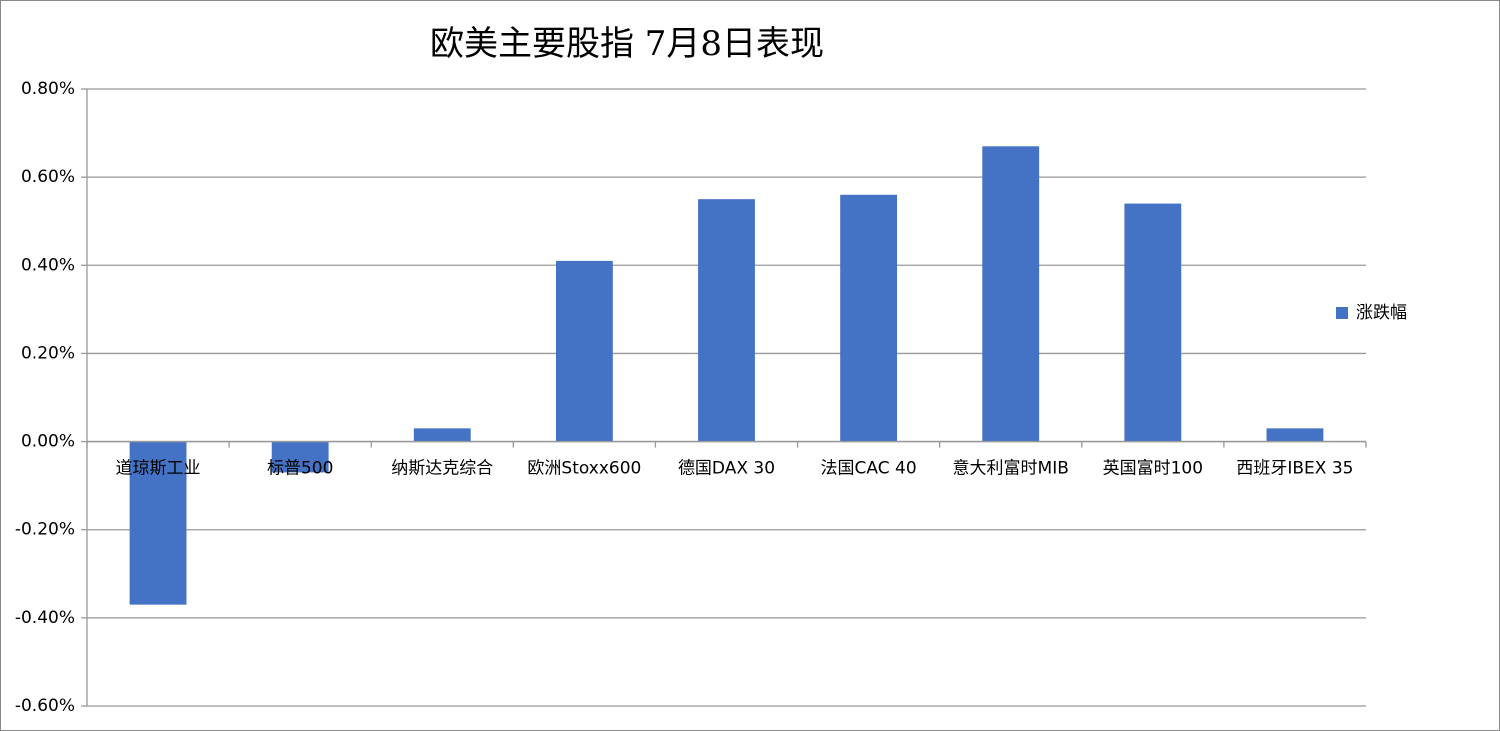 The width and height of the screenshot is (1500, 731). Describe the element at coordinates (584, 469) in the screenshot. I see `x-tick-label: 欧洲Stoxx600` at that location.